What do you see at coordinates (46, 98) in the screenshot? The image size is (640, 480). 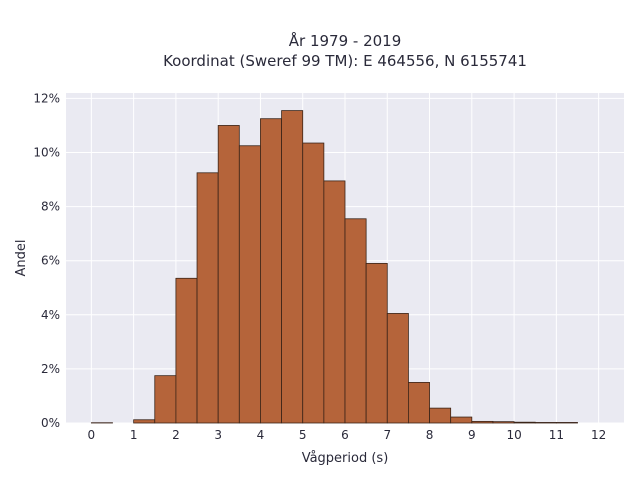 I see `y-tick-label: 12%` at bounding box center [46, 98].